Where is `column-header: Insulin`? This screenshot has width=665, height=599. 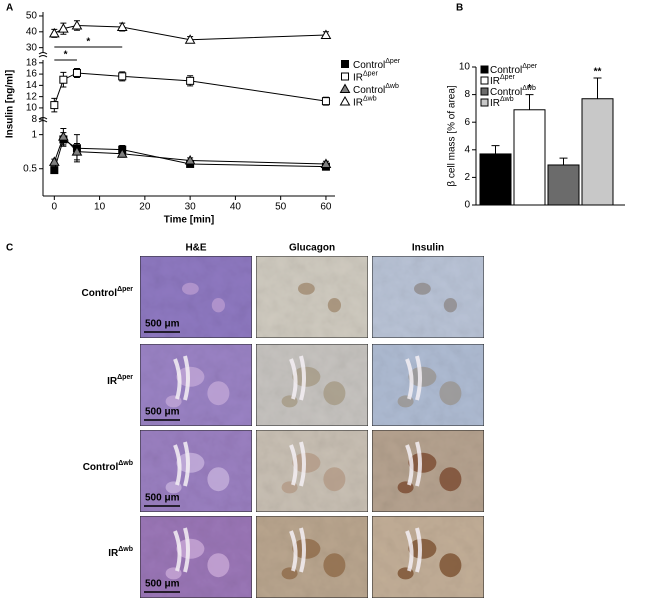
column-header: Insulin is located at coordinates (428, 248).